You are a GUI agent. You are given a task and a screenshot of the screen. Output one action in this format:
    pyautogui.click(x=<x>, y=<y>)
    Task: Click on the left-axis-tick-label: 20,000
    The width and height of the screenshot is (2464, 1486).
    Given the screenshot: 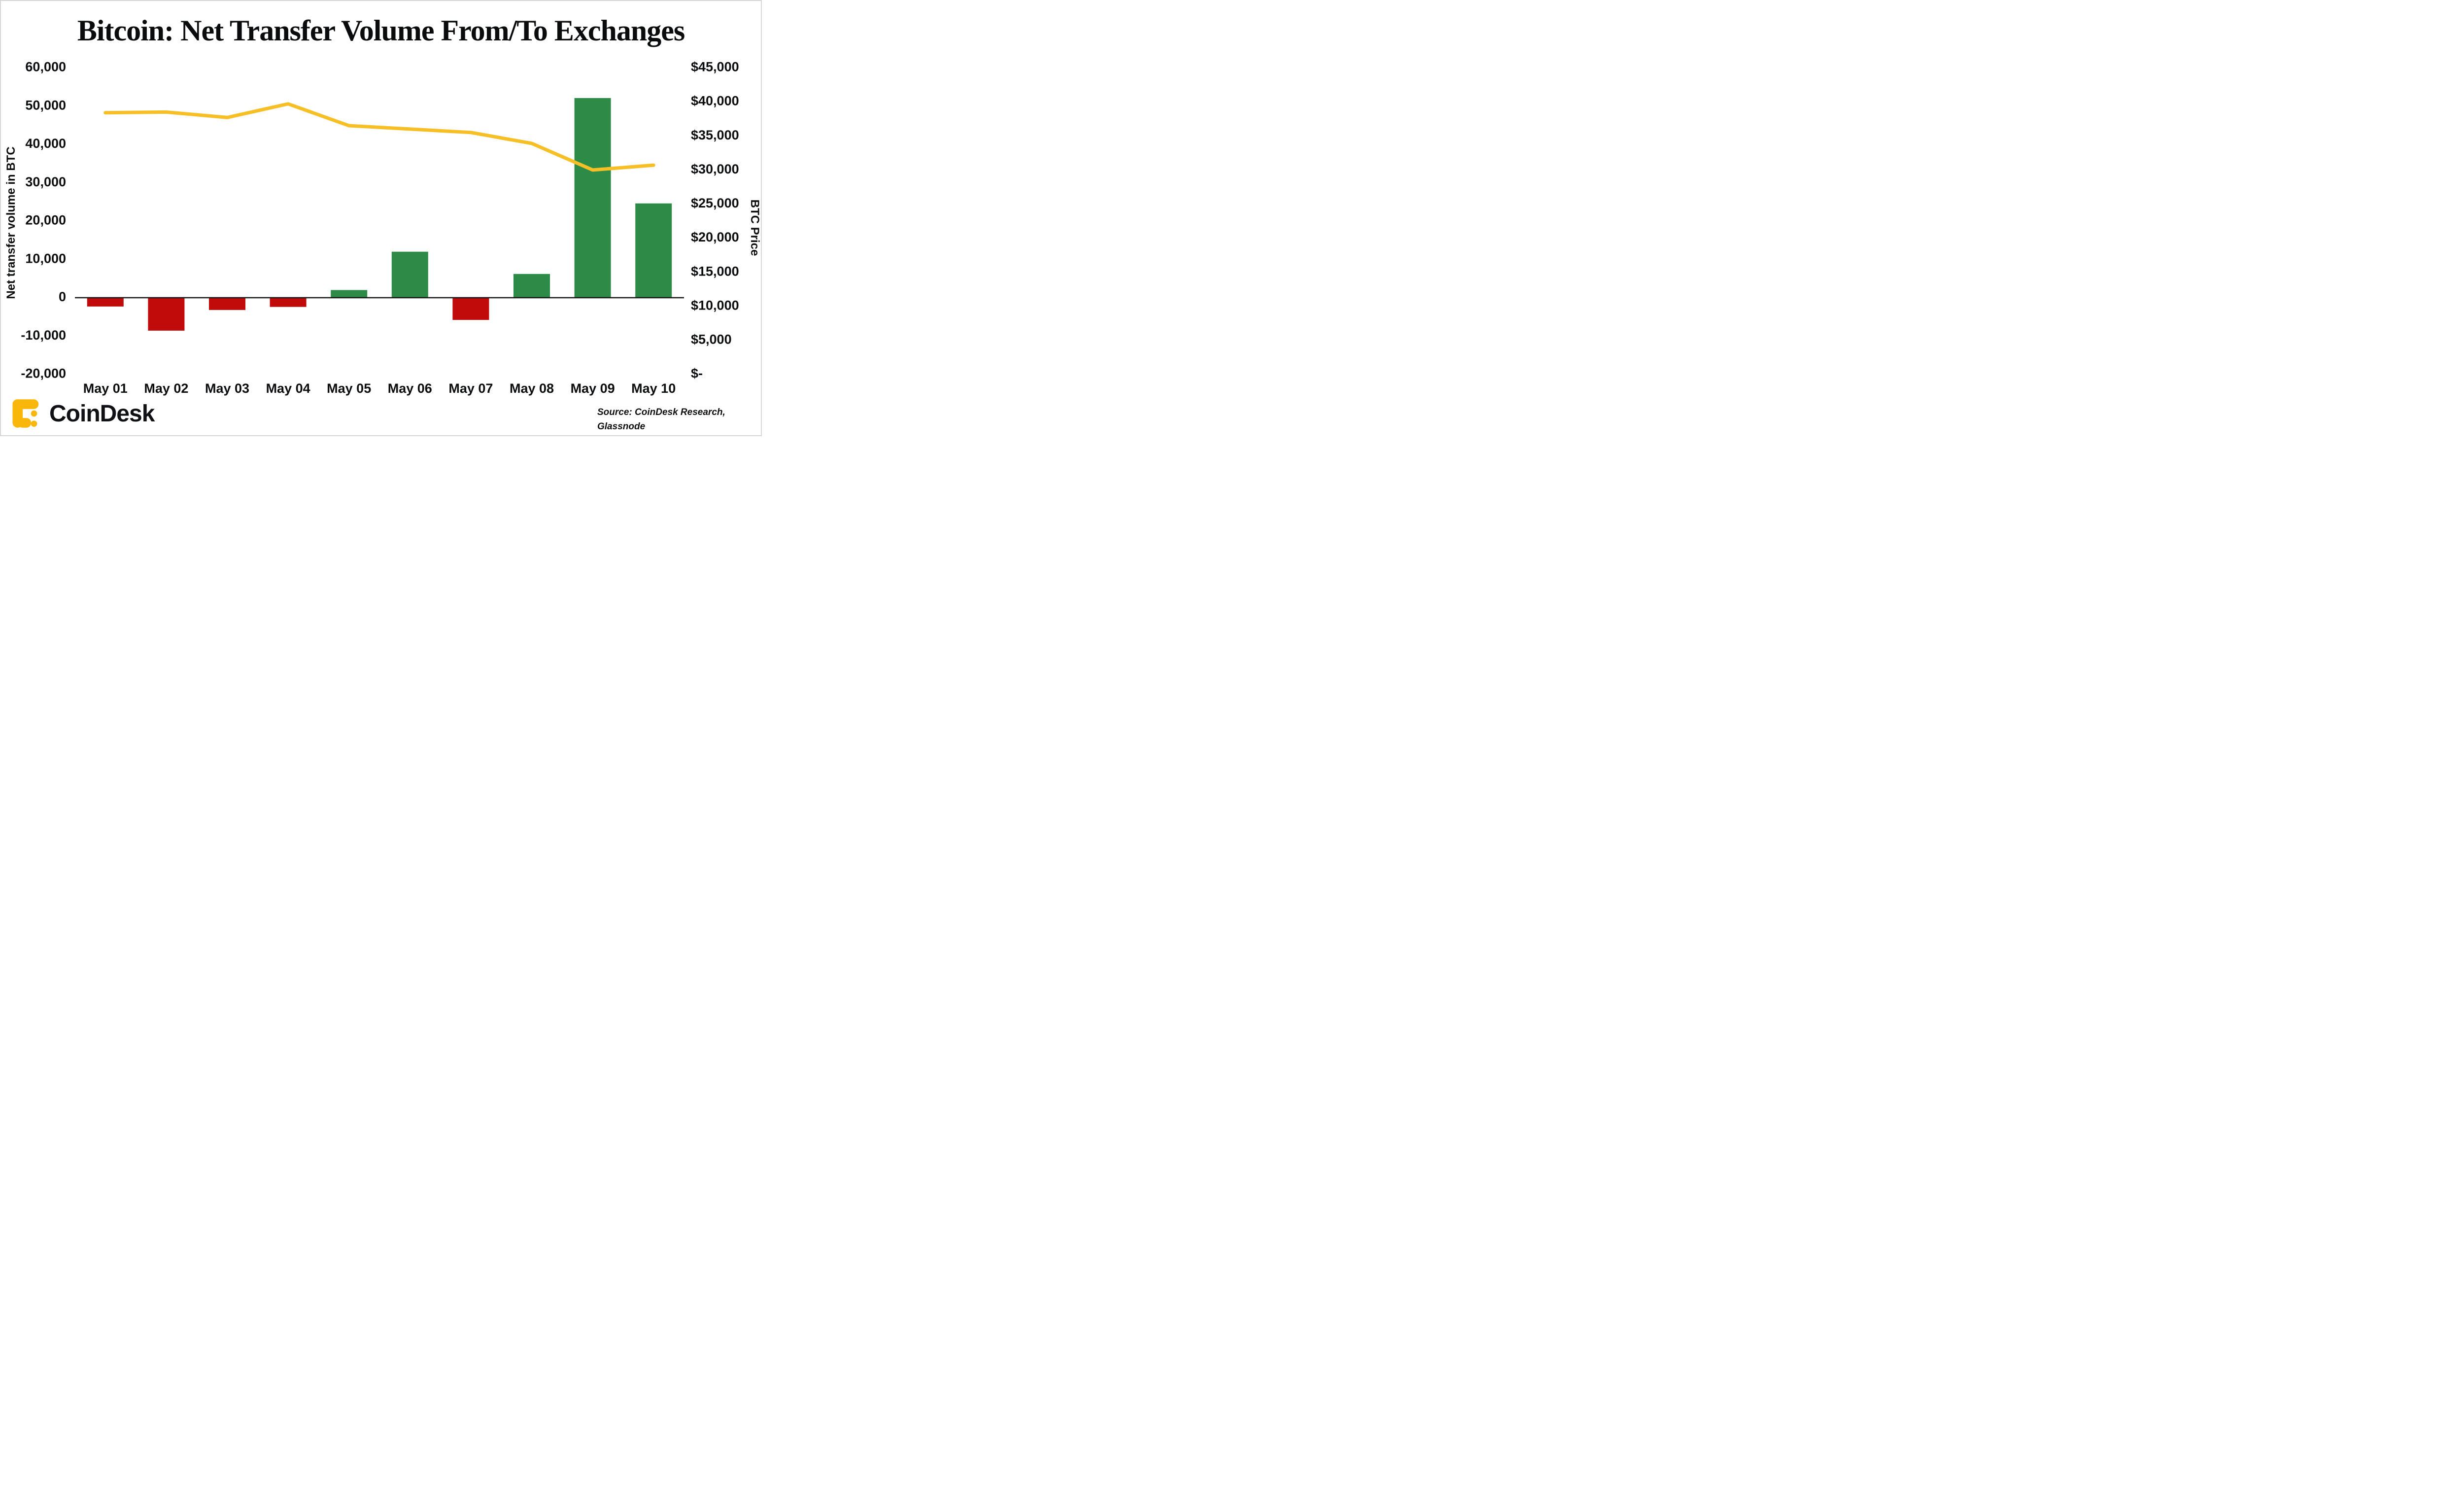 What is the action you would take?
    pyautogui.click(x=45, y=220)
    